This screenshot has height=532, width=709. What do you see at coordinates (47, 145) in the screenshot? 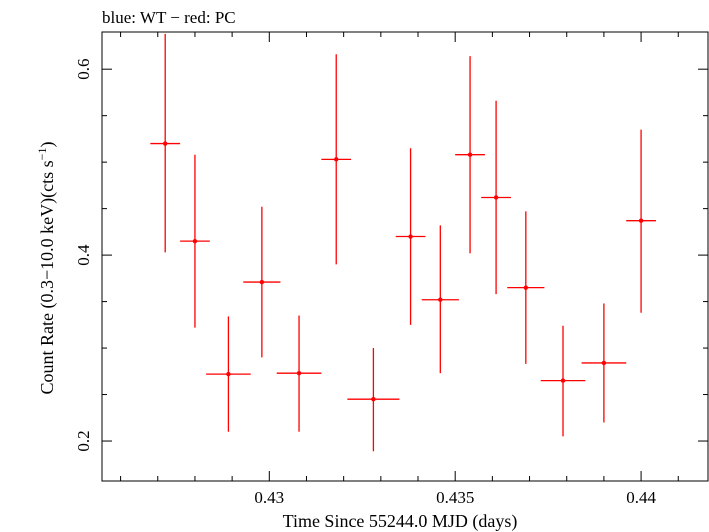
I see `y-axis-title-end: )` at bounding box center [47, 145].